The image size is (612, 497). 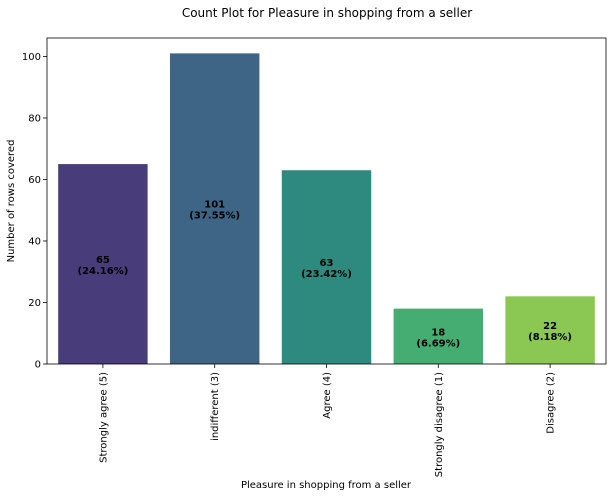 I want to click on y-tick-label-5: 100, so click(x=31, y=57).